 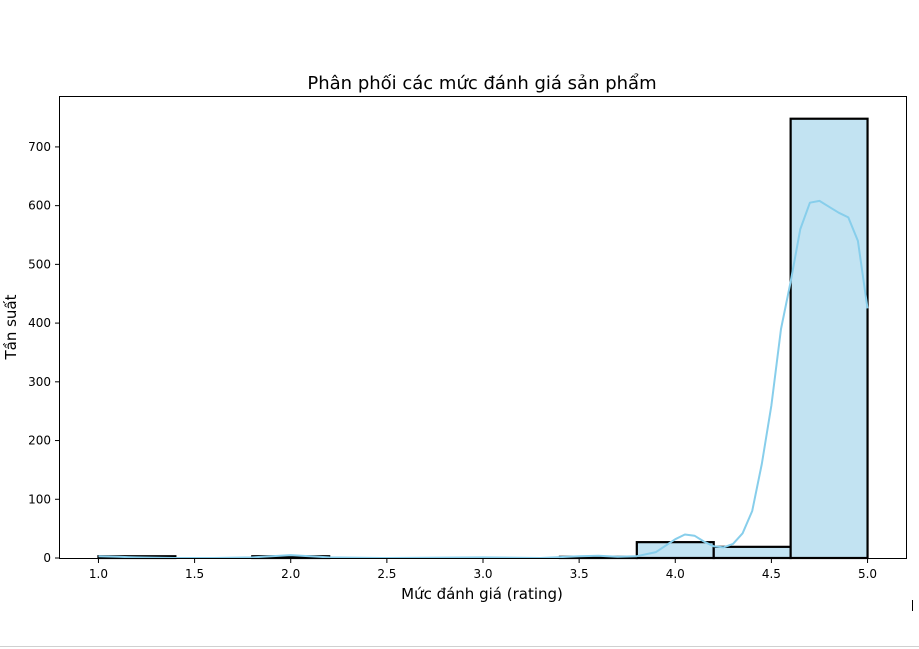 I want to click on y-tick-label: 300, so click(x=39, y=382).